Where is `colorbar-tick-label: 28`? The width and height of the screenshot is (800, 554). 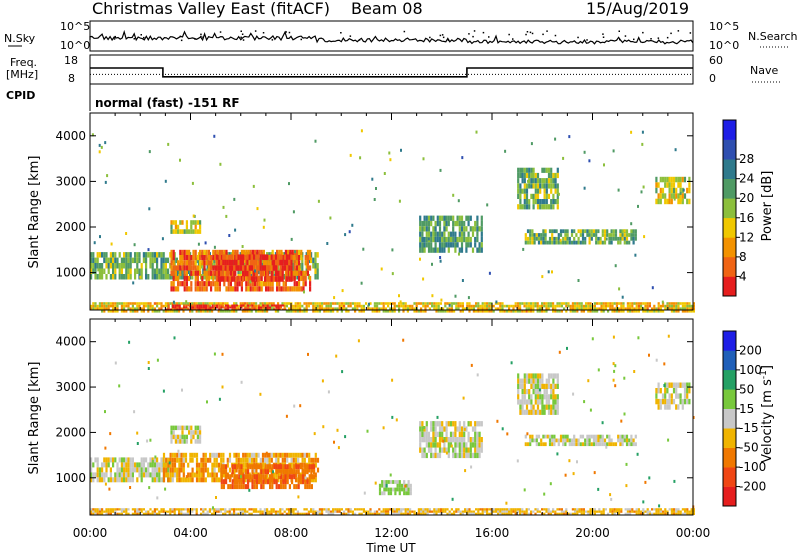 colorbar-tick-label: 28 is located at coordinates (746, 159).